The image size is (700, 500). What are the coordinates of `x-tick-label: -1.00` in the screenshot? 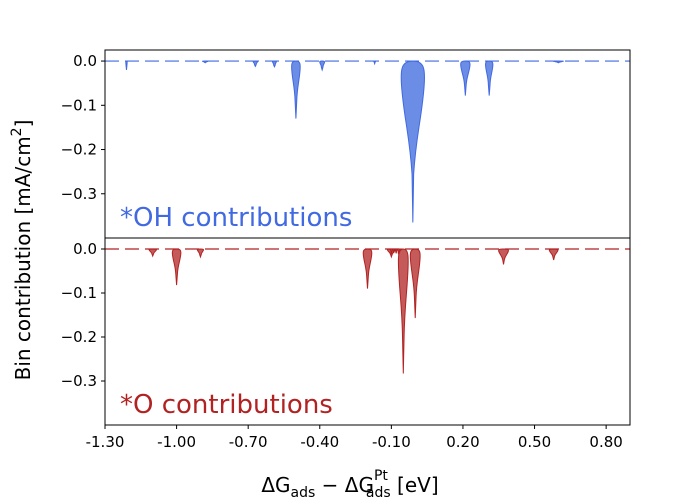 It's located at (176, 442).